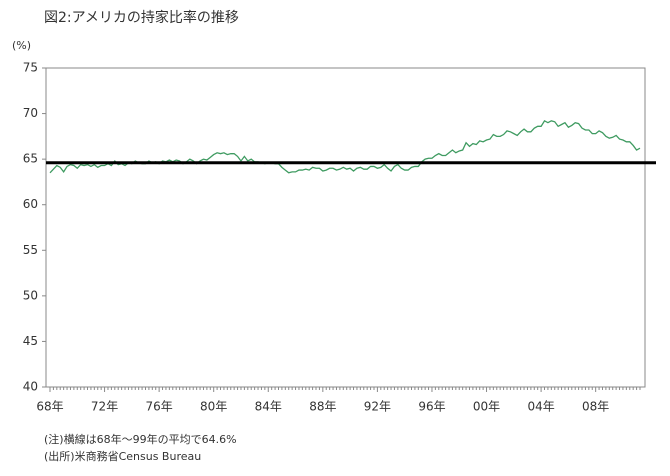 The image size is (670, 476). What do you see at coordinates (30, 159) in the screenshot?
I see `y-tick-label: 65` at bounding box center [30, 159].